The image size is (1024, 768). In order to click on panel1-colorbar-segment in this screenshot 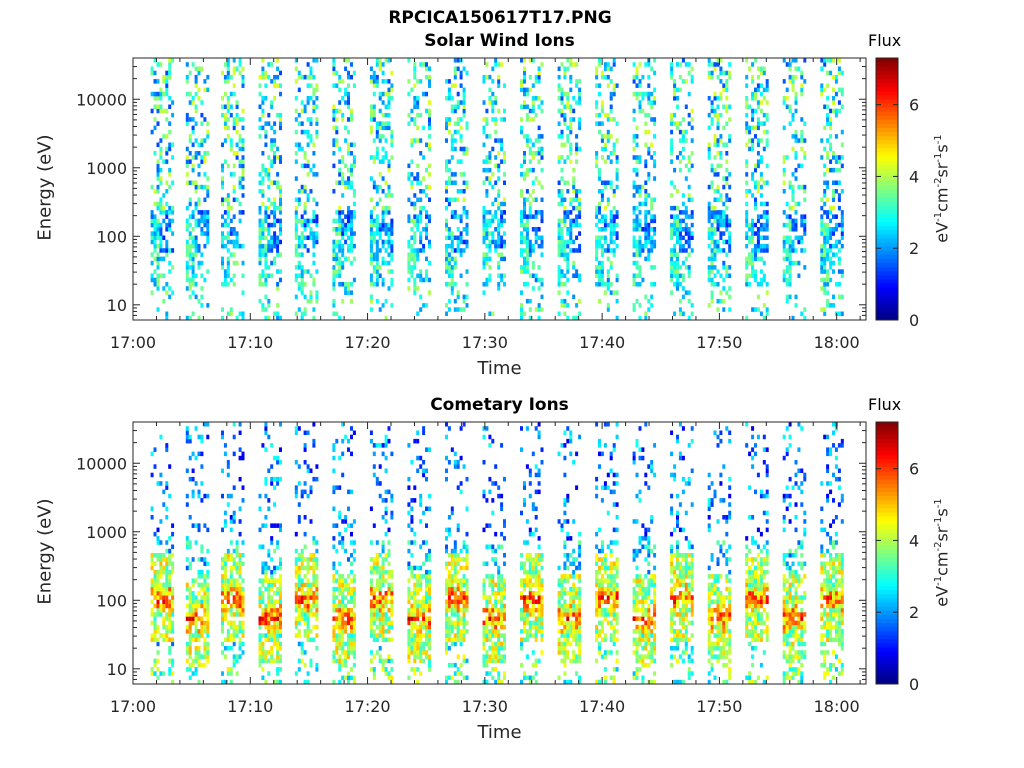, I will do `click(887, 171)`.